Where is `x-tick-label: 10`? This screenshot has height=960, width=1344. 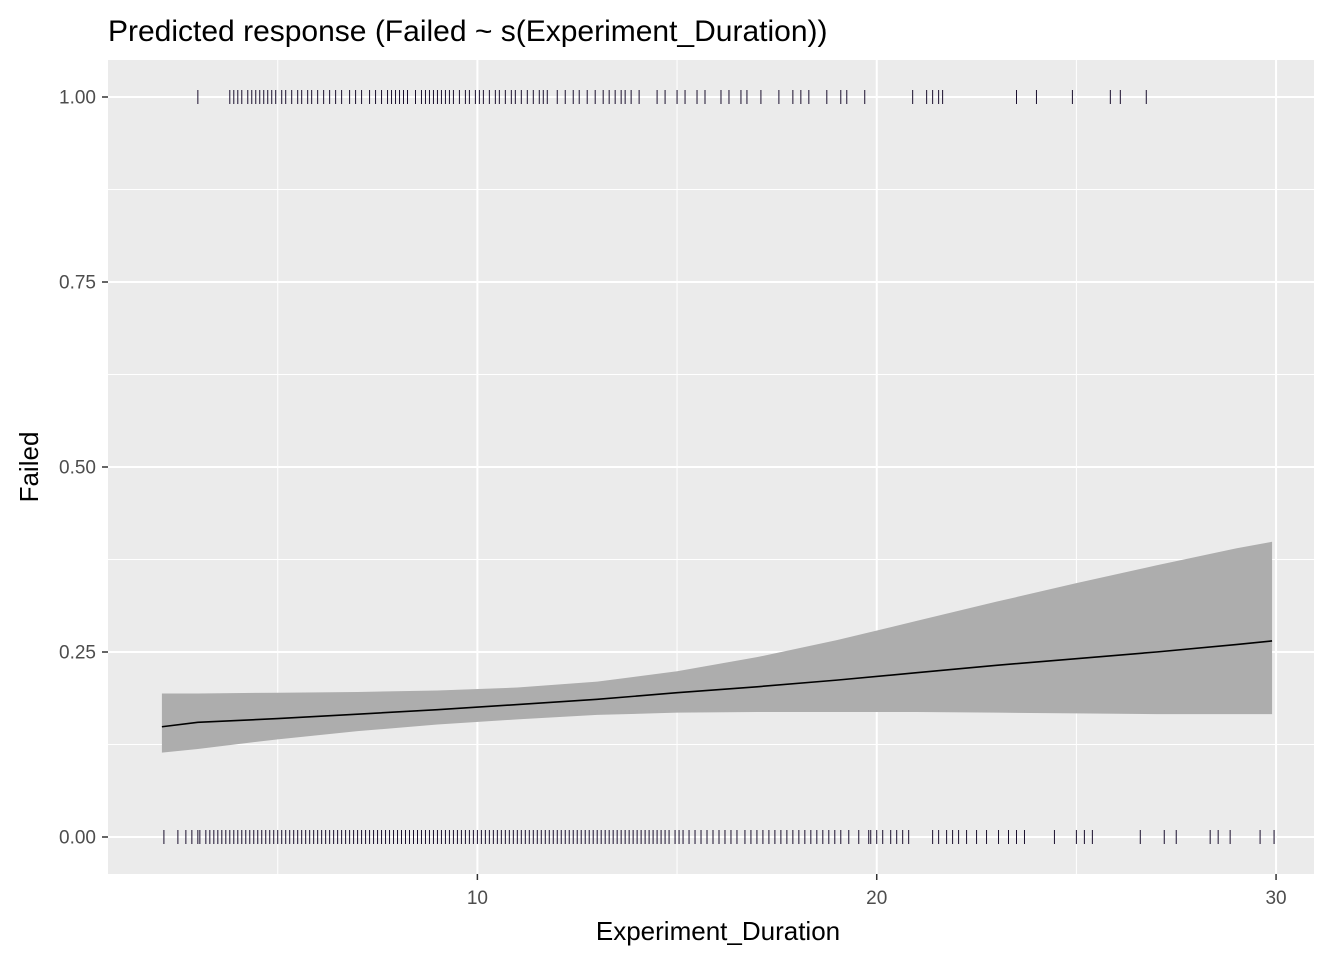
x-tick-label: 10 is located at coordinates (477, 898).